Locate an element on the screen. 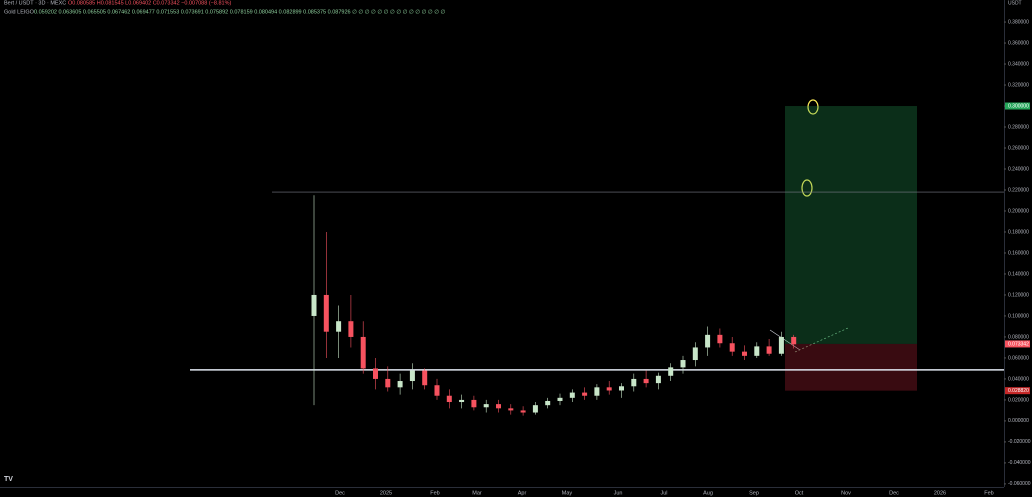 The width and height of the screenshot is (1032, 497). logo: TV is located at coordinates (8, 479).